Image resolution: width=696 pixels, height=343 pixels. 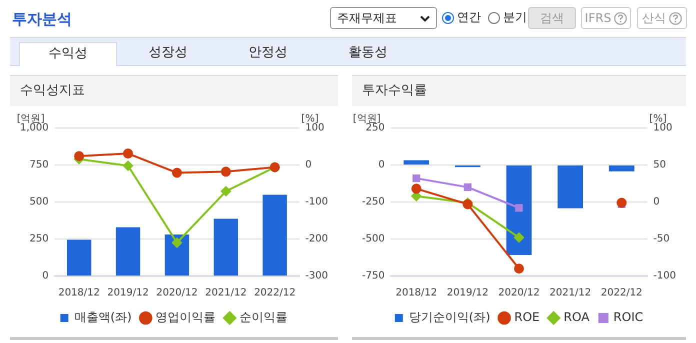 I want to click on legend-label: ROE, so click(x=527, y=317).